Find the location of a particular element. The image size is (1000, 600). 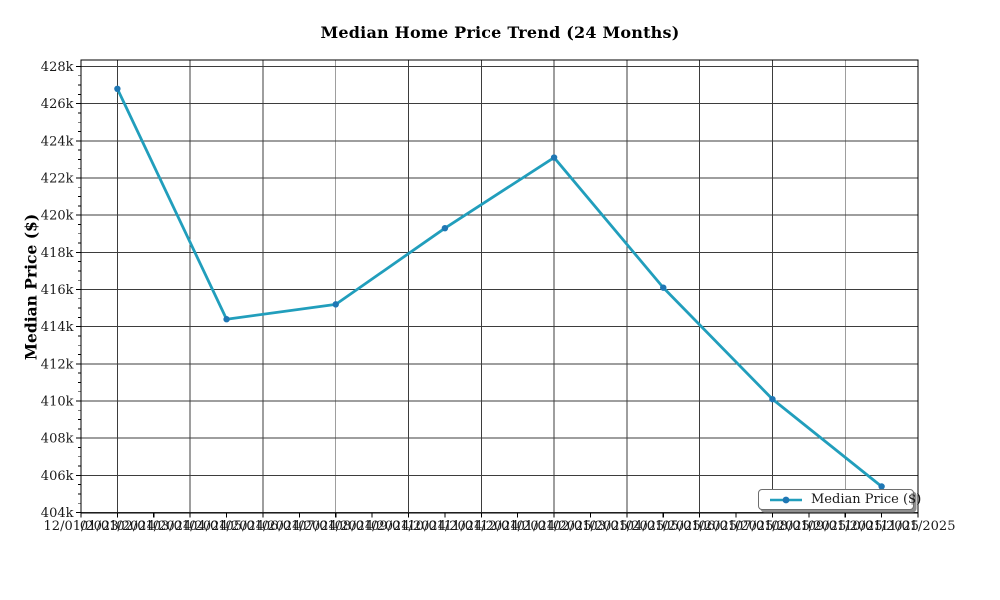

x-tick-label: 01/01/2024 is located at coordinates (117, 526).